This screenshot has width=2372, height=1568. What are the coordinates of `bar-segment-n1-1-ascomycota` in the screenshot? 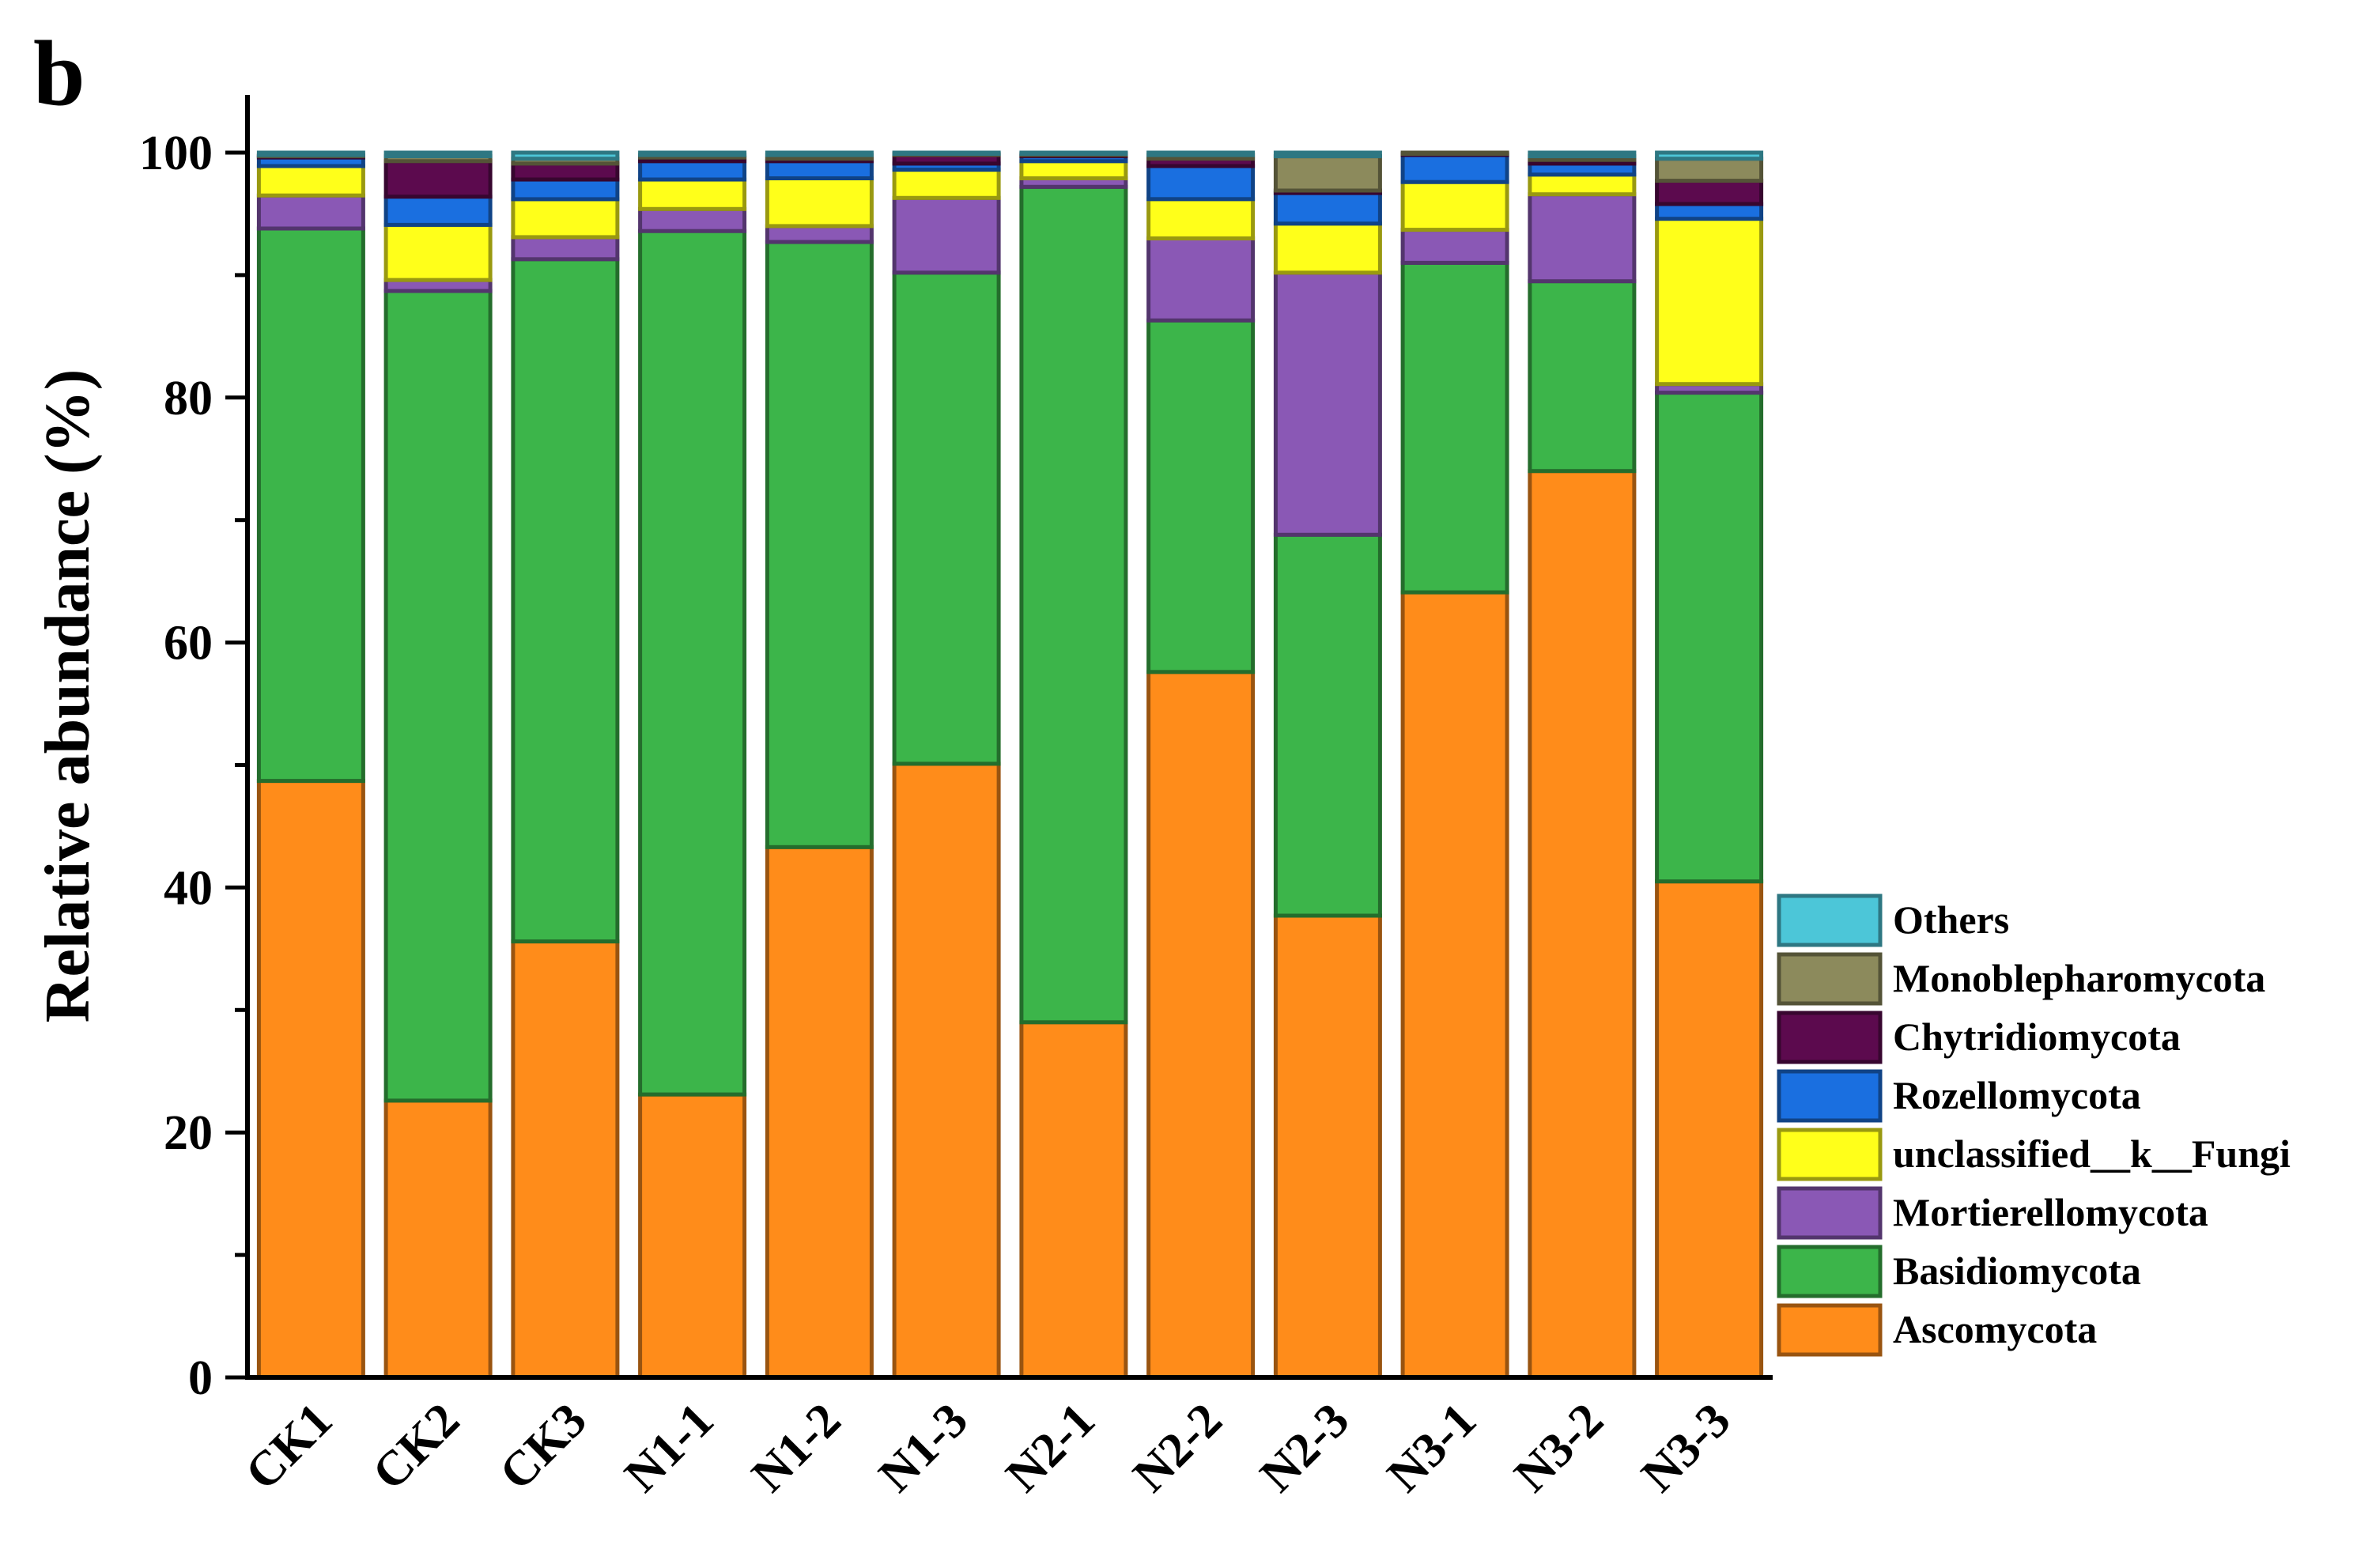 It's located at (692, 1236).